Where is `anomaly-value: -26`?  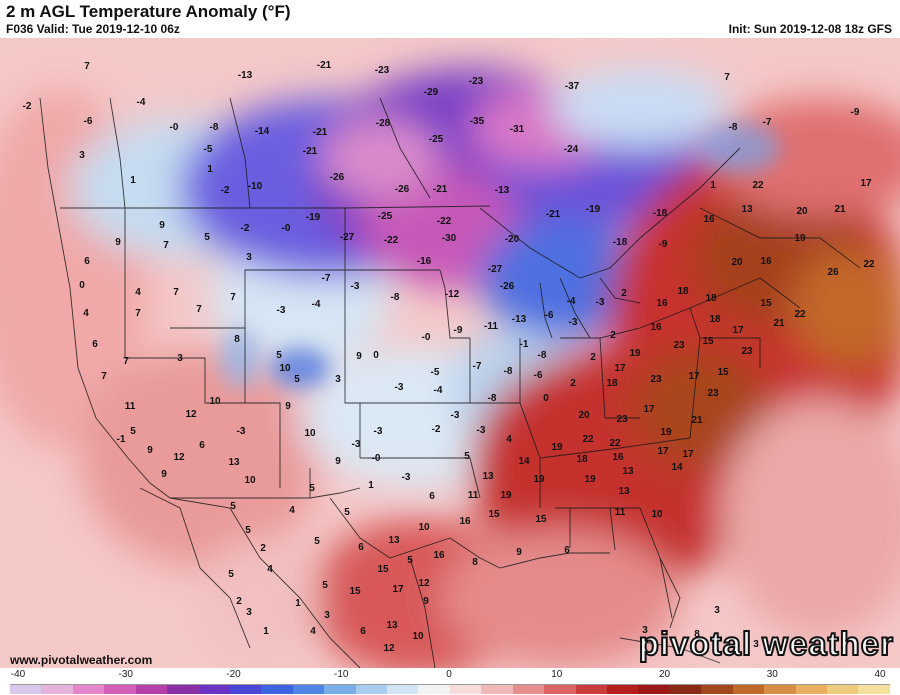
anomaly-value: -26 is located at coordinates (507, 286).